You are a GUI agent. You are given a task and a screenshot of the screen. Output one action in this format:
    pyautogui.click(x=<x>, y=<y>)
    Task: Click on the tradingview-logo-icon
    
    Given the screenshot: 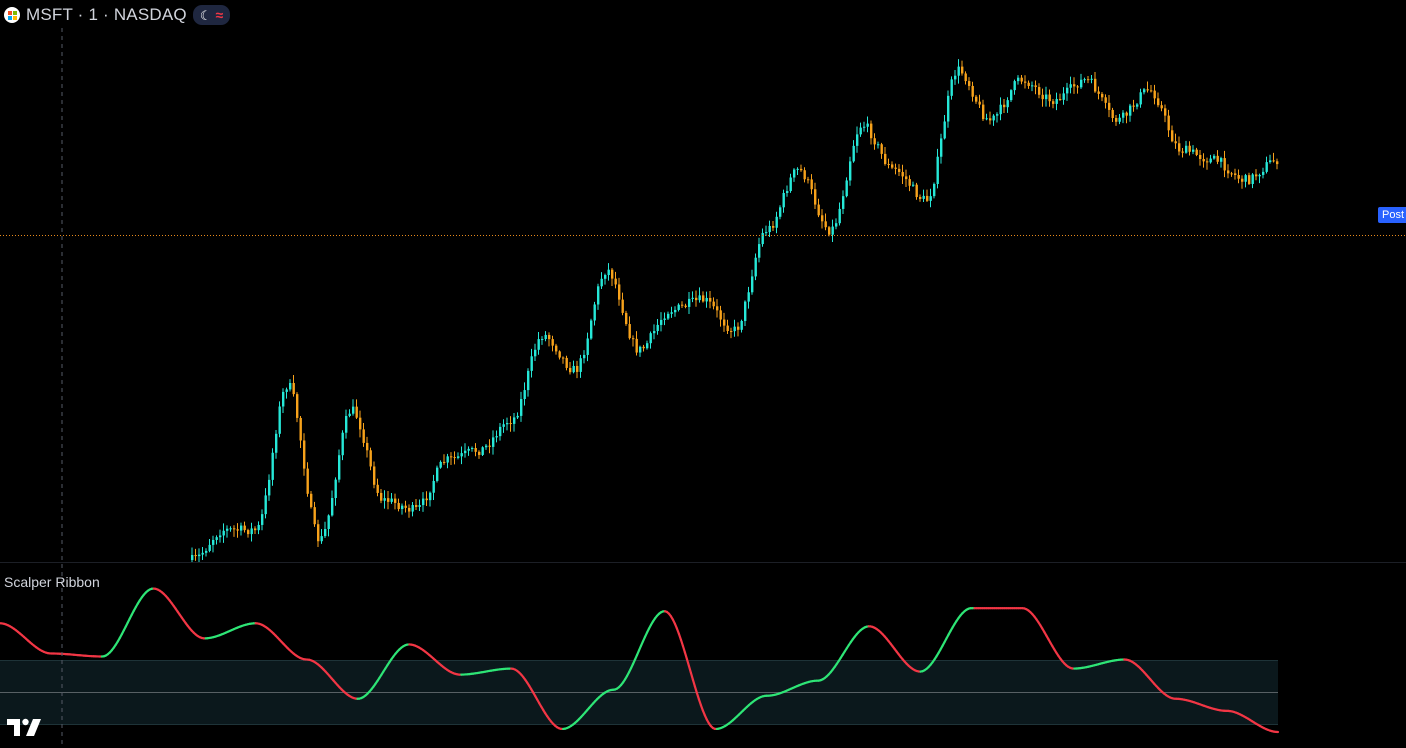 What is the action you would take?
    pyautogui.click(x=25, y=727)
    